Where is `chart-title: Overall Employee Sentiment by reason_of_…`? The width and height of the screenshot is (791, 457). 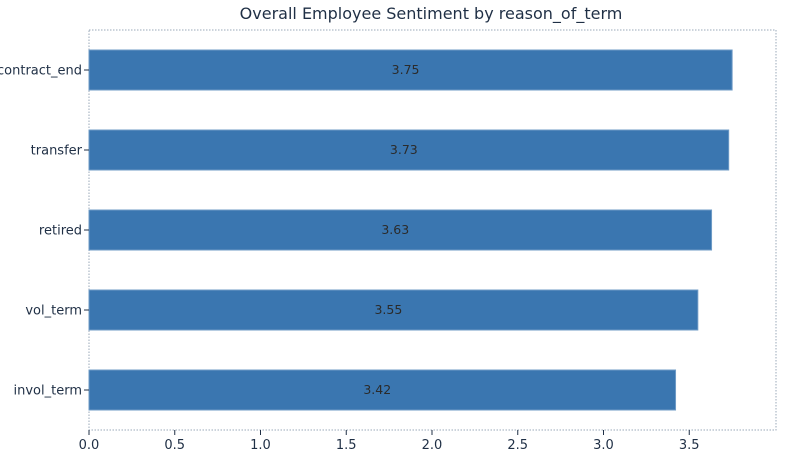 chart-title: Overall Employee Sentiment by reason_of_… is located at coordinates (431, 14).